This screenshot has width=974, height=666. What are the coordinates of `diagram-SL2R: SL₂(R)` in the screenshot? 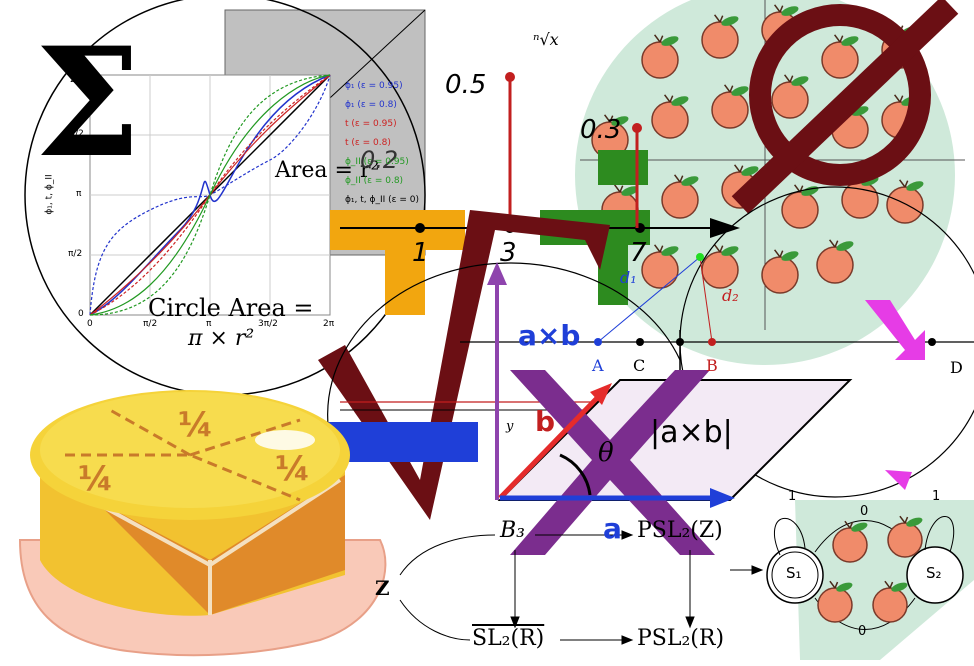 It's located at (508, 638).